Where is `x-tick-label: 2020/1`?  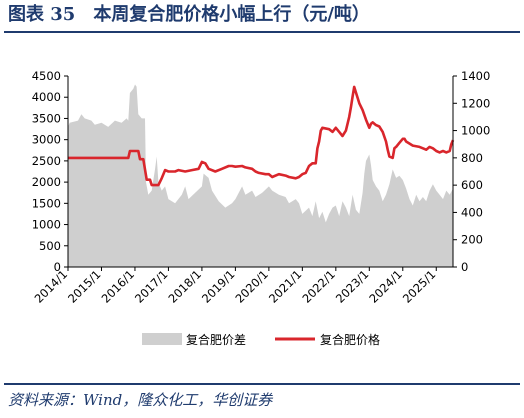 x-tick-label: 2020/1 is located at coordinates (251, 286).